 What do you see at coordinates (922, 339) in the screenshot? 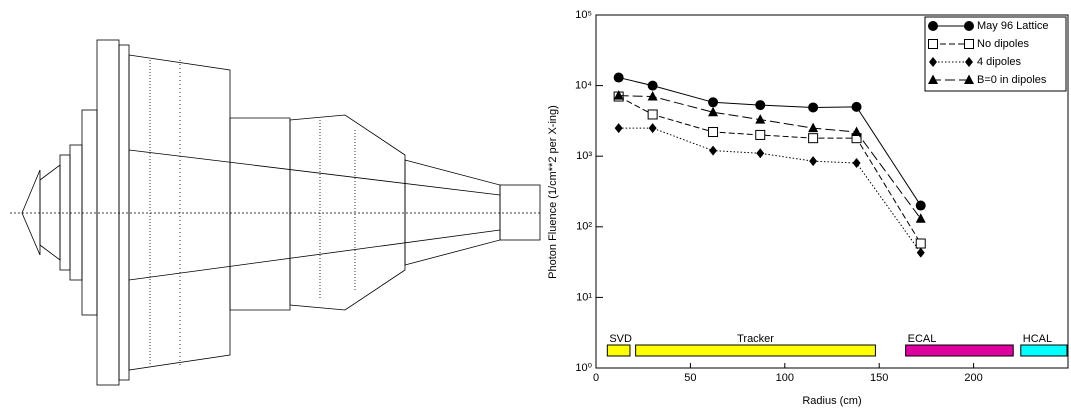
I see `region-label: ECAL` at bounding box center [922, 339].